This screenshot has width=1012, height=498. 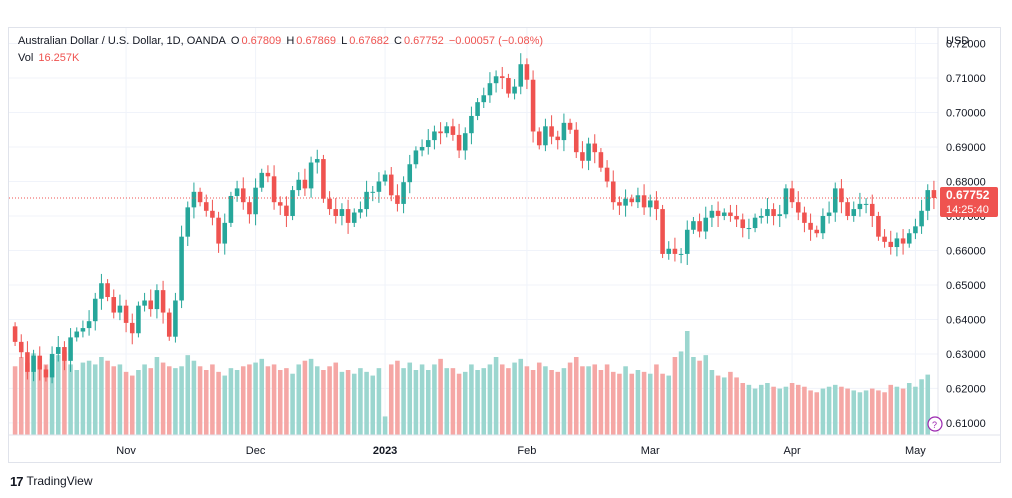 I want to click on tradingview-logo-icon: 17, so click(x=17, y=481).